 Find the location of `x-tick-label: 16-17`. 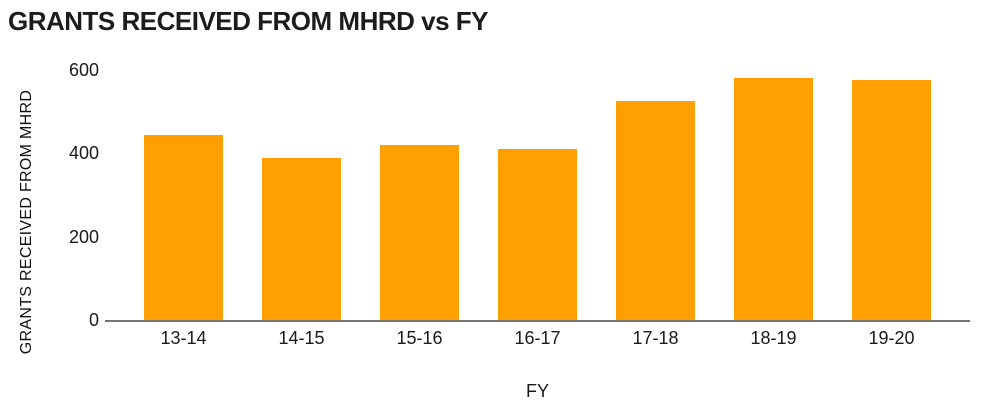

x-tick-label: 16-17 is located at coordinates (537, 338).